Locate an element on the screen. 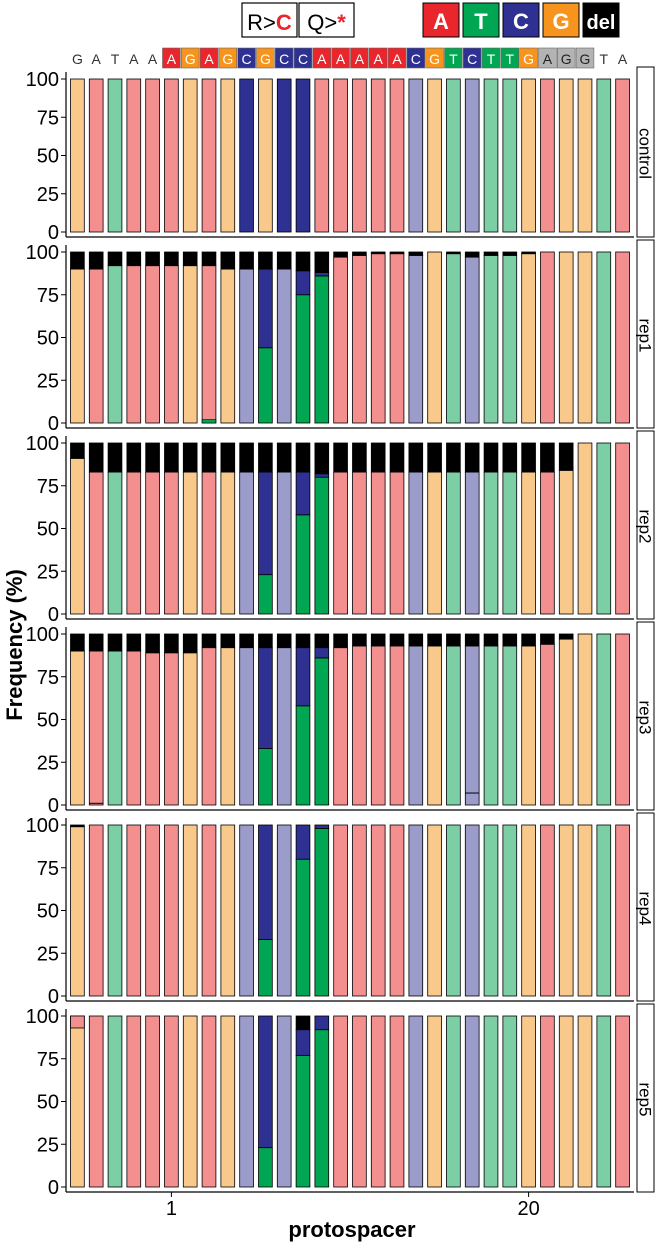  x-tick-label: 20 is located at coordinates (528, 1209).